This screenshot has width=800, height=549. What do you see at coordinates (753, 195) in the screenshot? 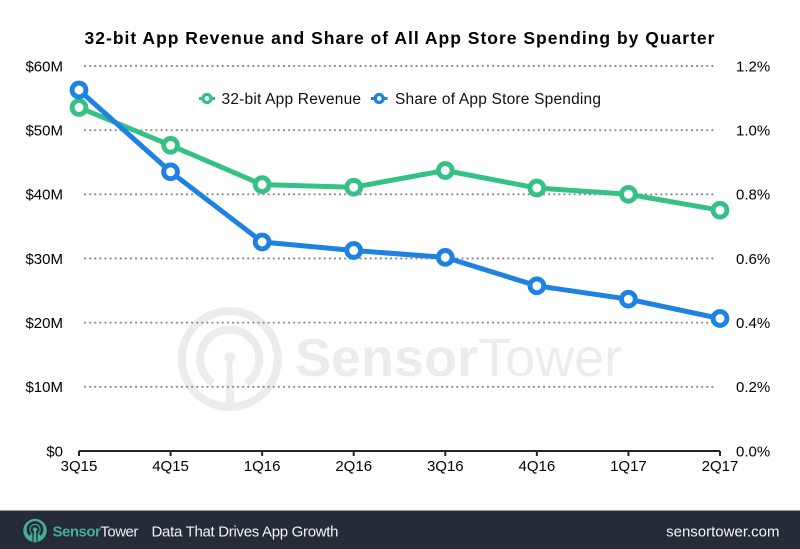
I see `svg-text: 0.8%` at bounding box center [753, 195].